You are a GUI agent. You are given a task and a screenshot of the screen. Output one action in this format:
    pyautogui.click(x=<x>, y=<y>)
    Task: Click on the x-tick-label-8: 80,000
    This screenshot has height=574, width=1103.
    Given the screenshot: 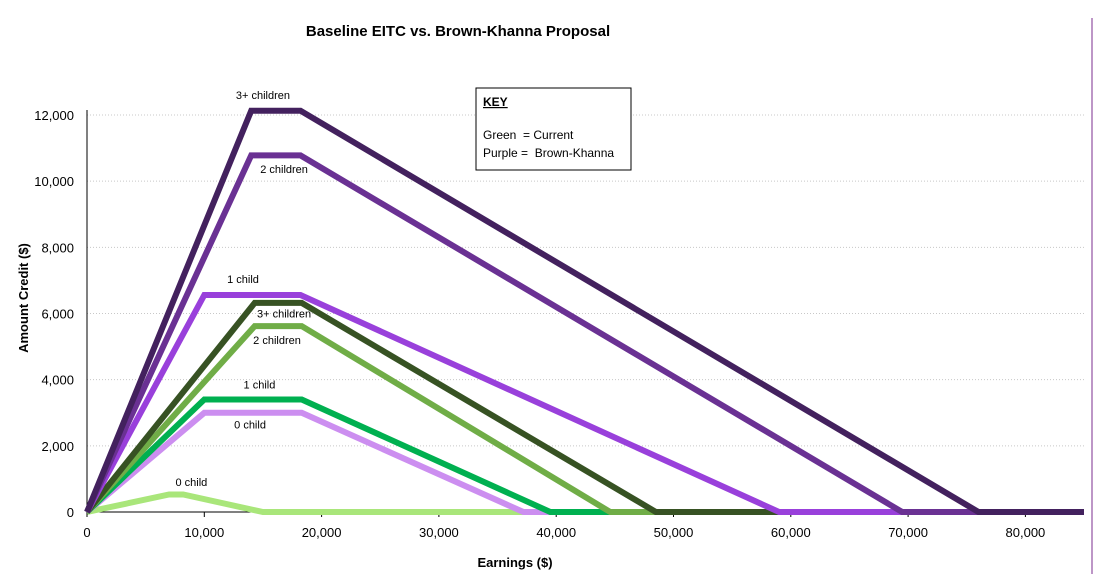 What is the action you would take?
    pyautogui.click(x=1026, y=532)
    